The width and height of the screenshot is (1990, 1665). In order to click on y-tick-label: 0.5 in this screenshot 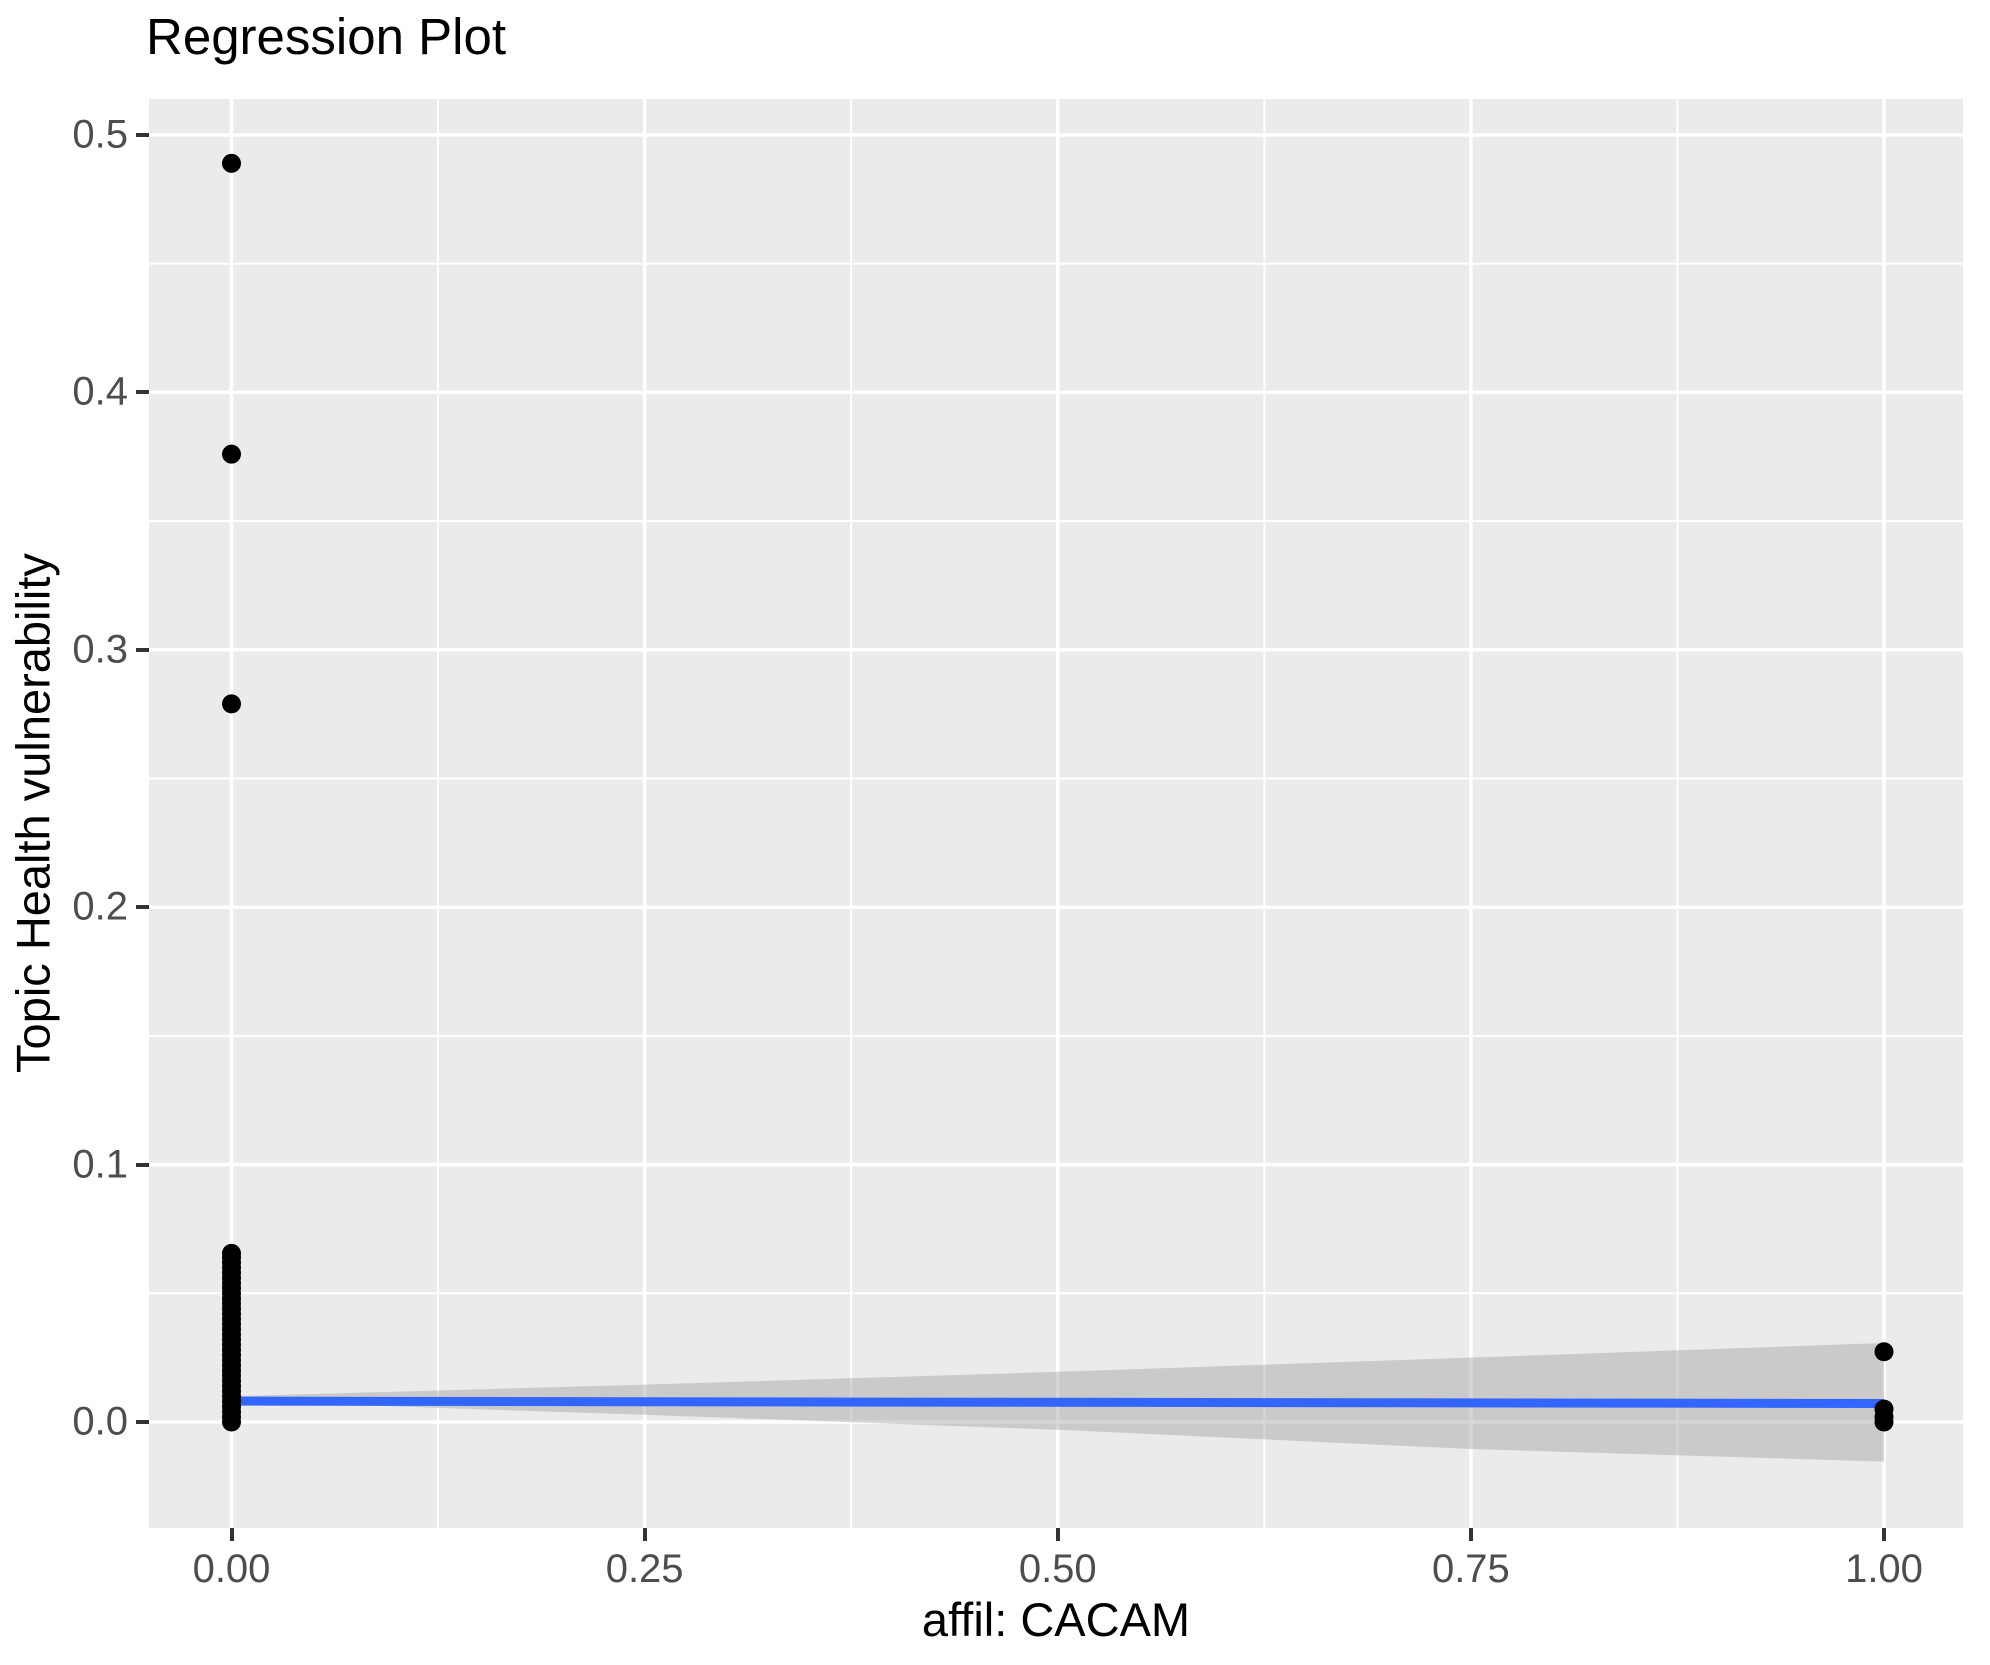, I will do `click(100, 134)`.